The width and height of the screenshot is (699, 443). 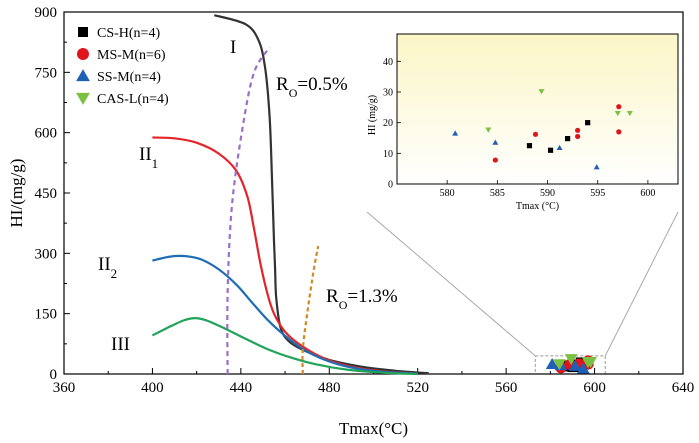 I want to click on connector-right, so click(x=641, y=284).